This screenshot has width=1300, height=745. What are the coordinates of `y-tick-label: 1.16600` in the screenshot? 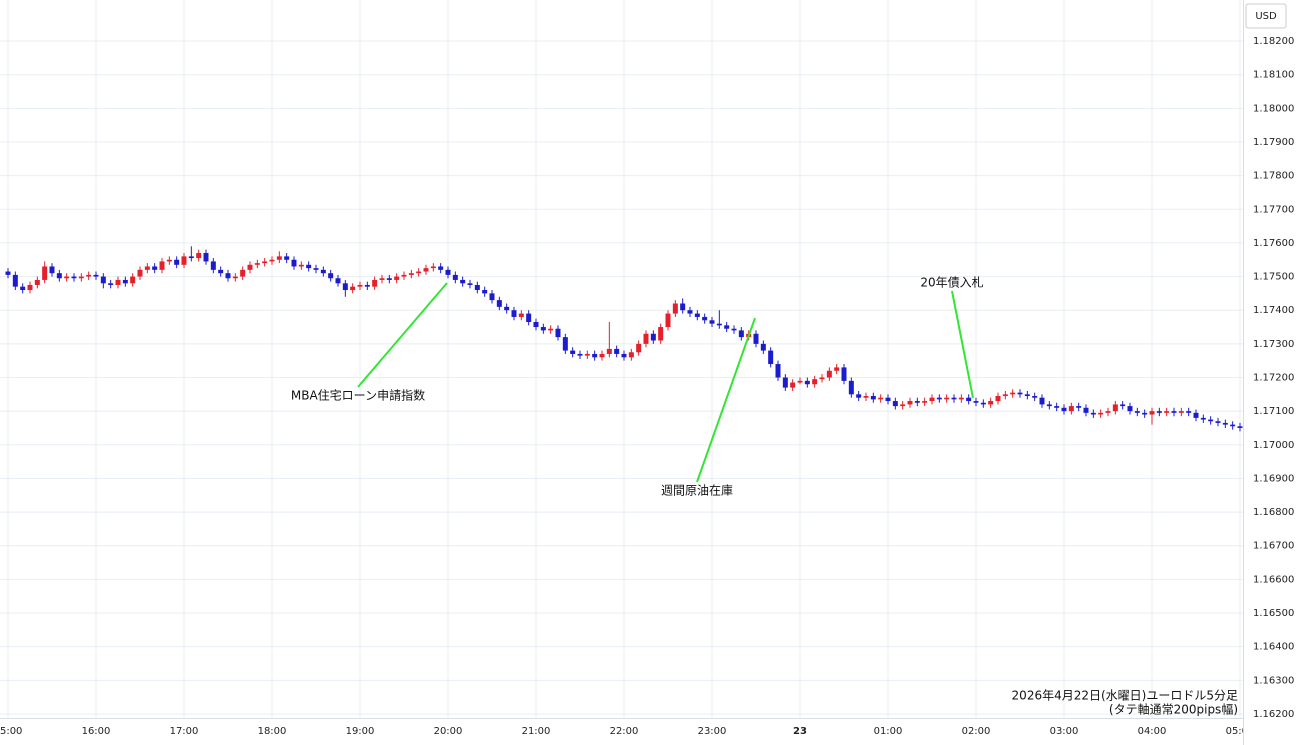 It's located at (1273, 579).